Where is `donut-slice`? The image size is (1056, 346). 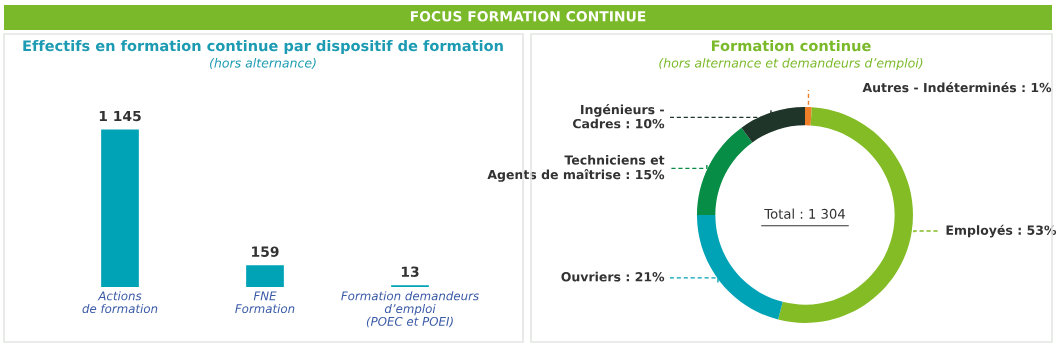
donut-slice is located at coordinates (808, 116).